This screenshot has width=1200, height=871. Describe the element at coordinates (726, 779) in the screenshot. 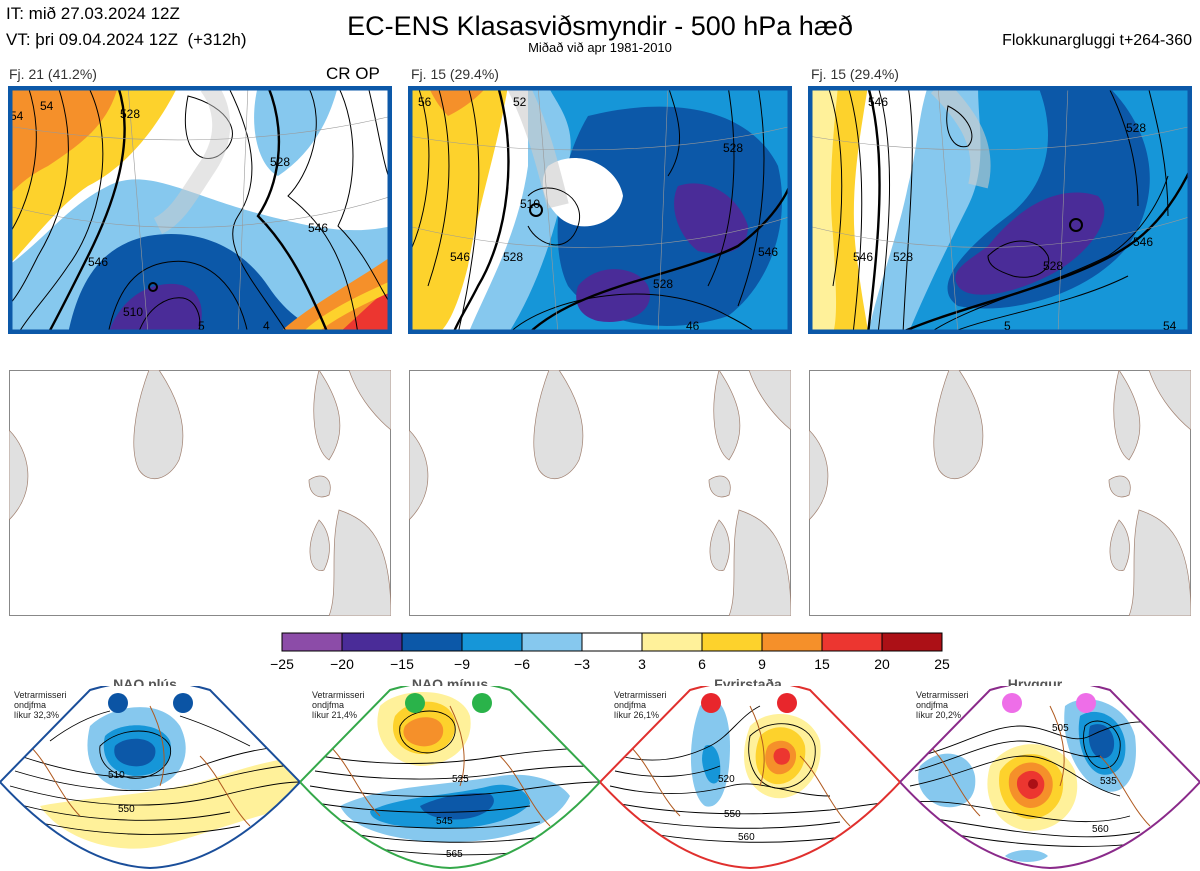

I see `contour-label: 520` at that location.